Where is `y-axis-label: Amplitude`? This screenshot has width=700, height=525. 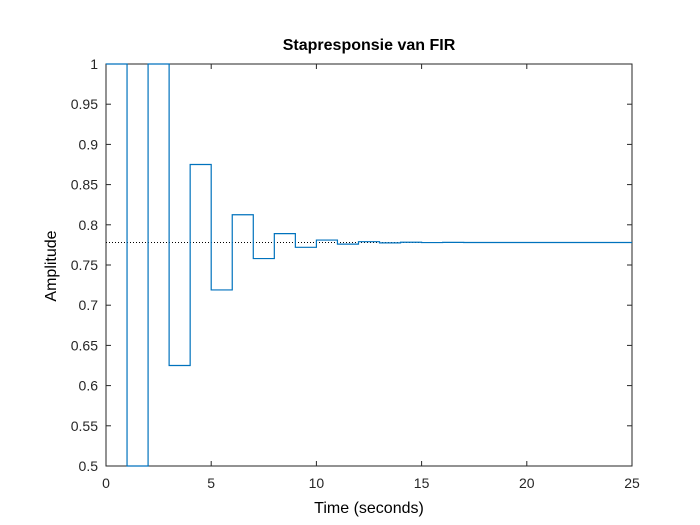 y-axis-label: Amplitude is located at coordinates (51, 265).